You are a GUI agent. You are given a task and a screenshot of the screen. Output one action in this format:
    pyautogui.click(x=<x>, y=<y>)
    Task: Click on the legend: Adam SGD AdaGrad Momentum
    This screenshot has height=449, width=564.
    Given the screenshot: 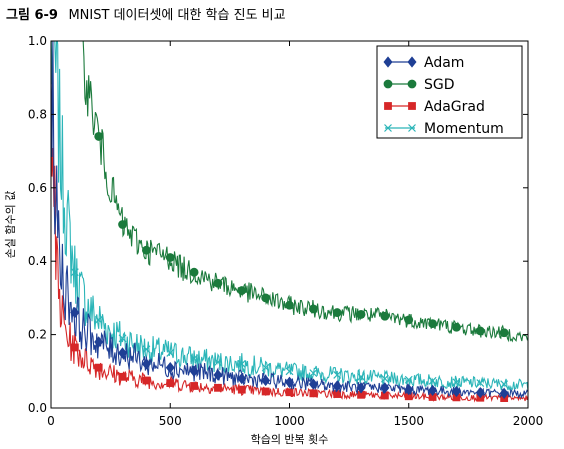 What is the action you would take?
    pyautogui.click(x=449, y=92)
    